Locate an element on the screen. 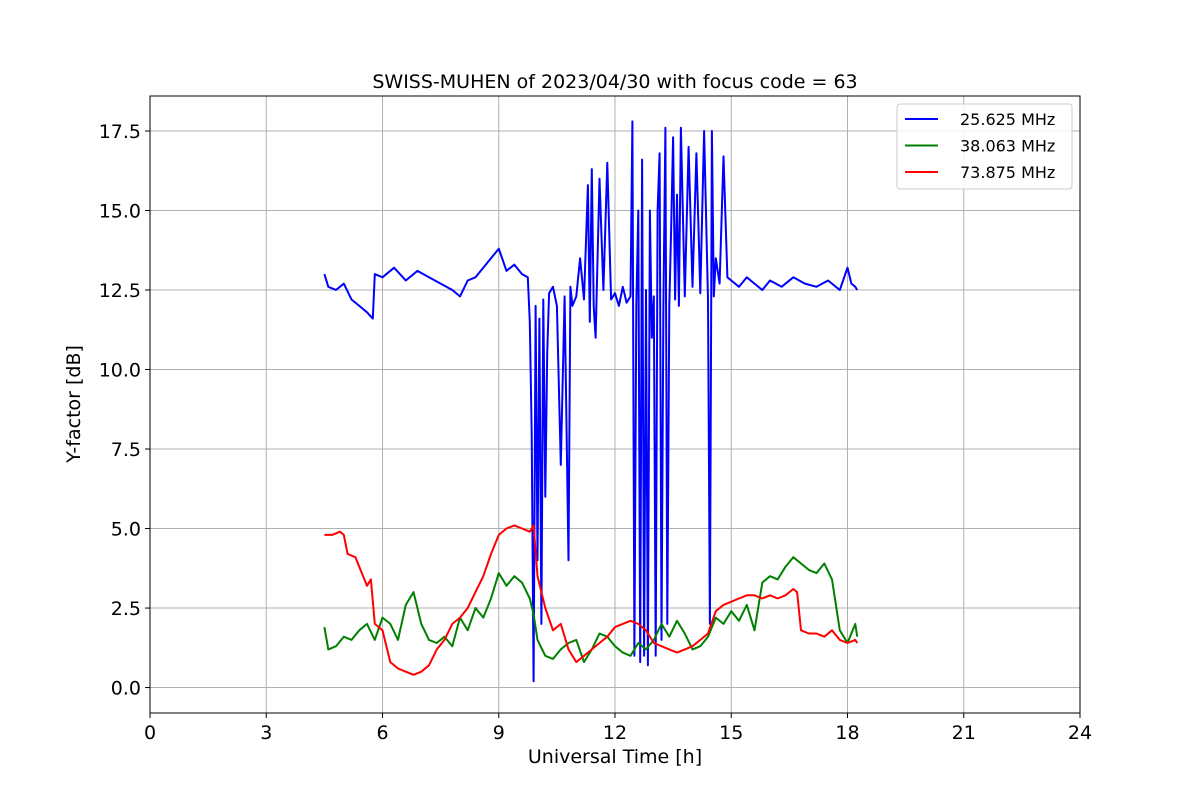 This screenshot has width=1200, height=800. y-tick-label: 10.0 is located at coordinates (120, 371).